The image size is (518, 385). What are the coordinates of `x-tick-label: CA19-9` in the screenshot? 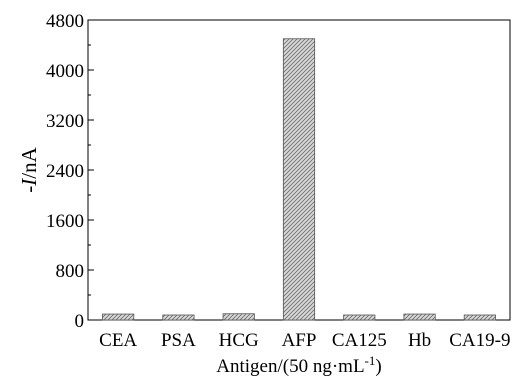 It's located at (479, 340).